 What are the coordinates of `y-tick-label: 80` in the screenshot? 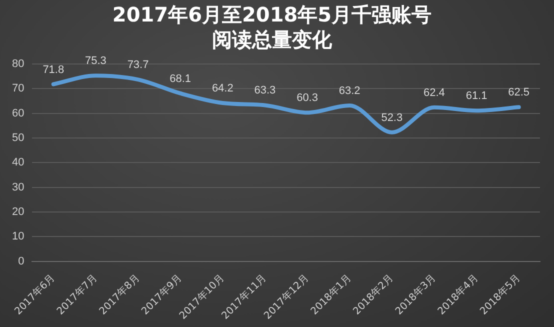 It's located at (18, 64).